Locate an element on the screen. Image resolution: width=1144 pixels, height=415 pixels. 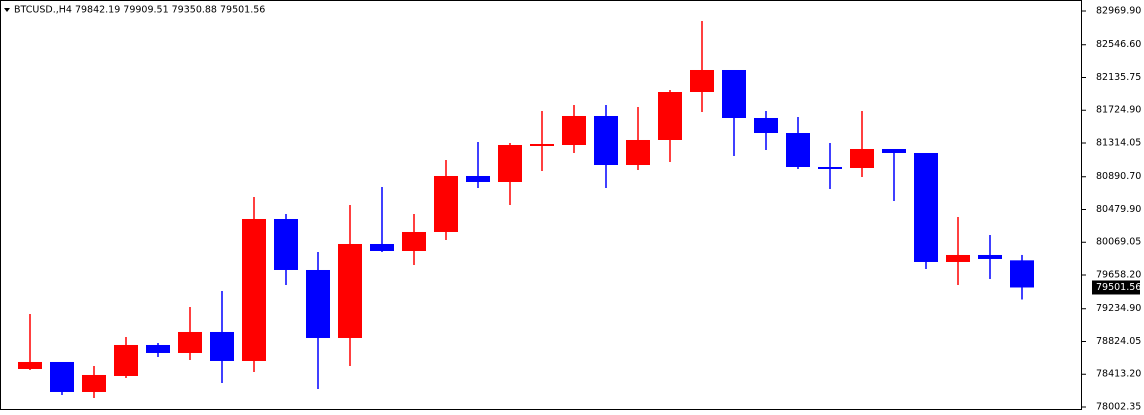
y-tick-label: 81314.05 is located at coordinates (1118, 142).